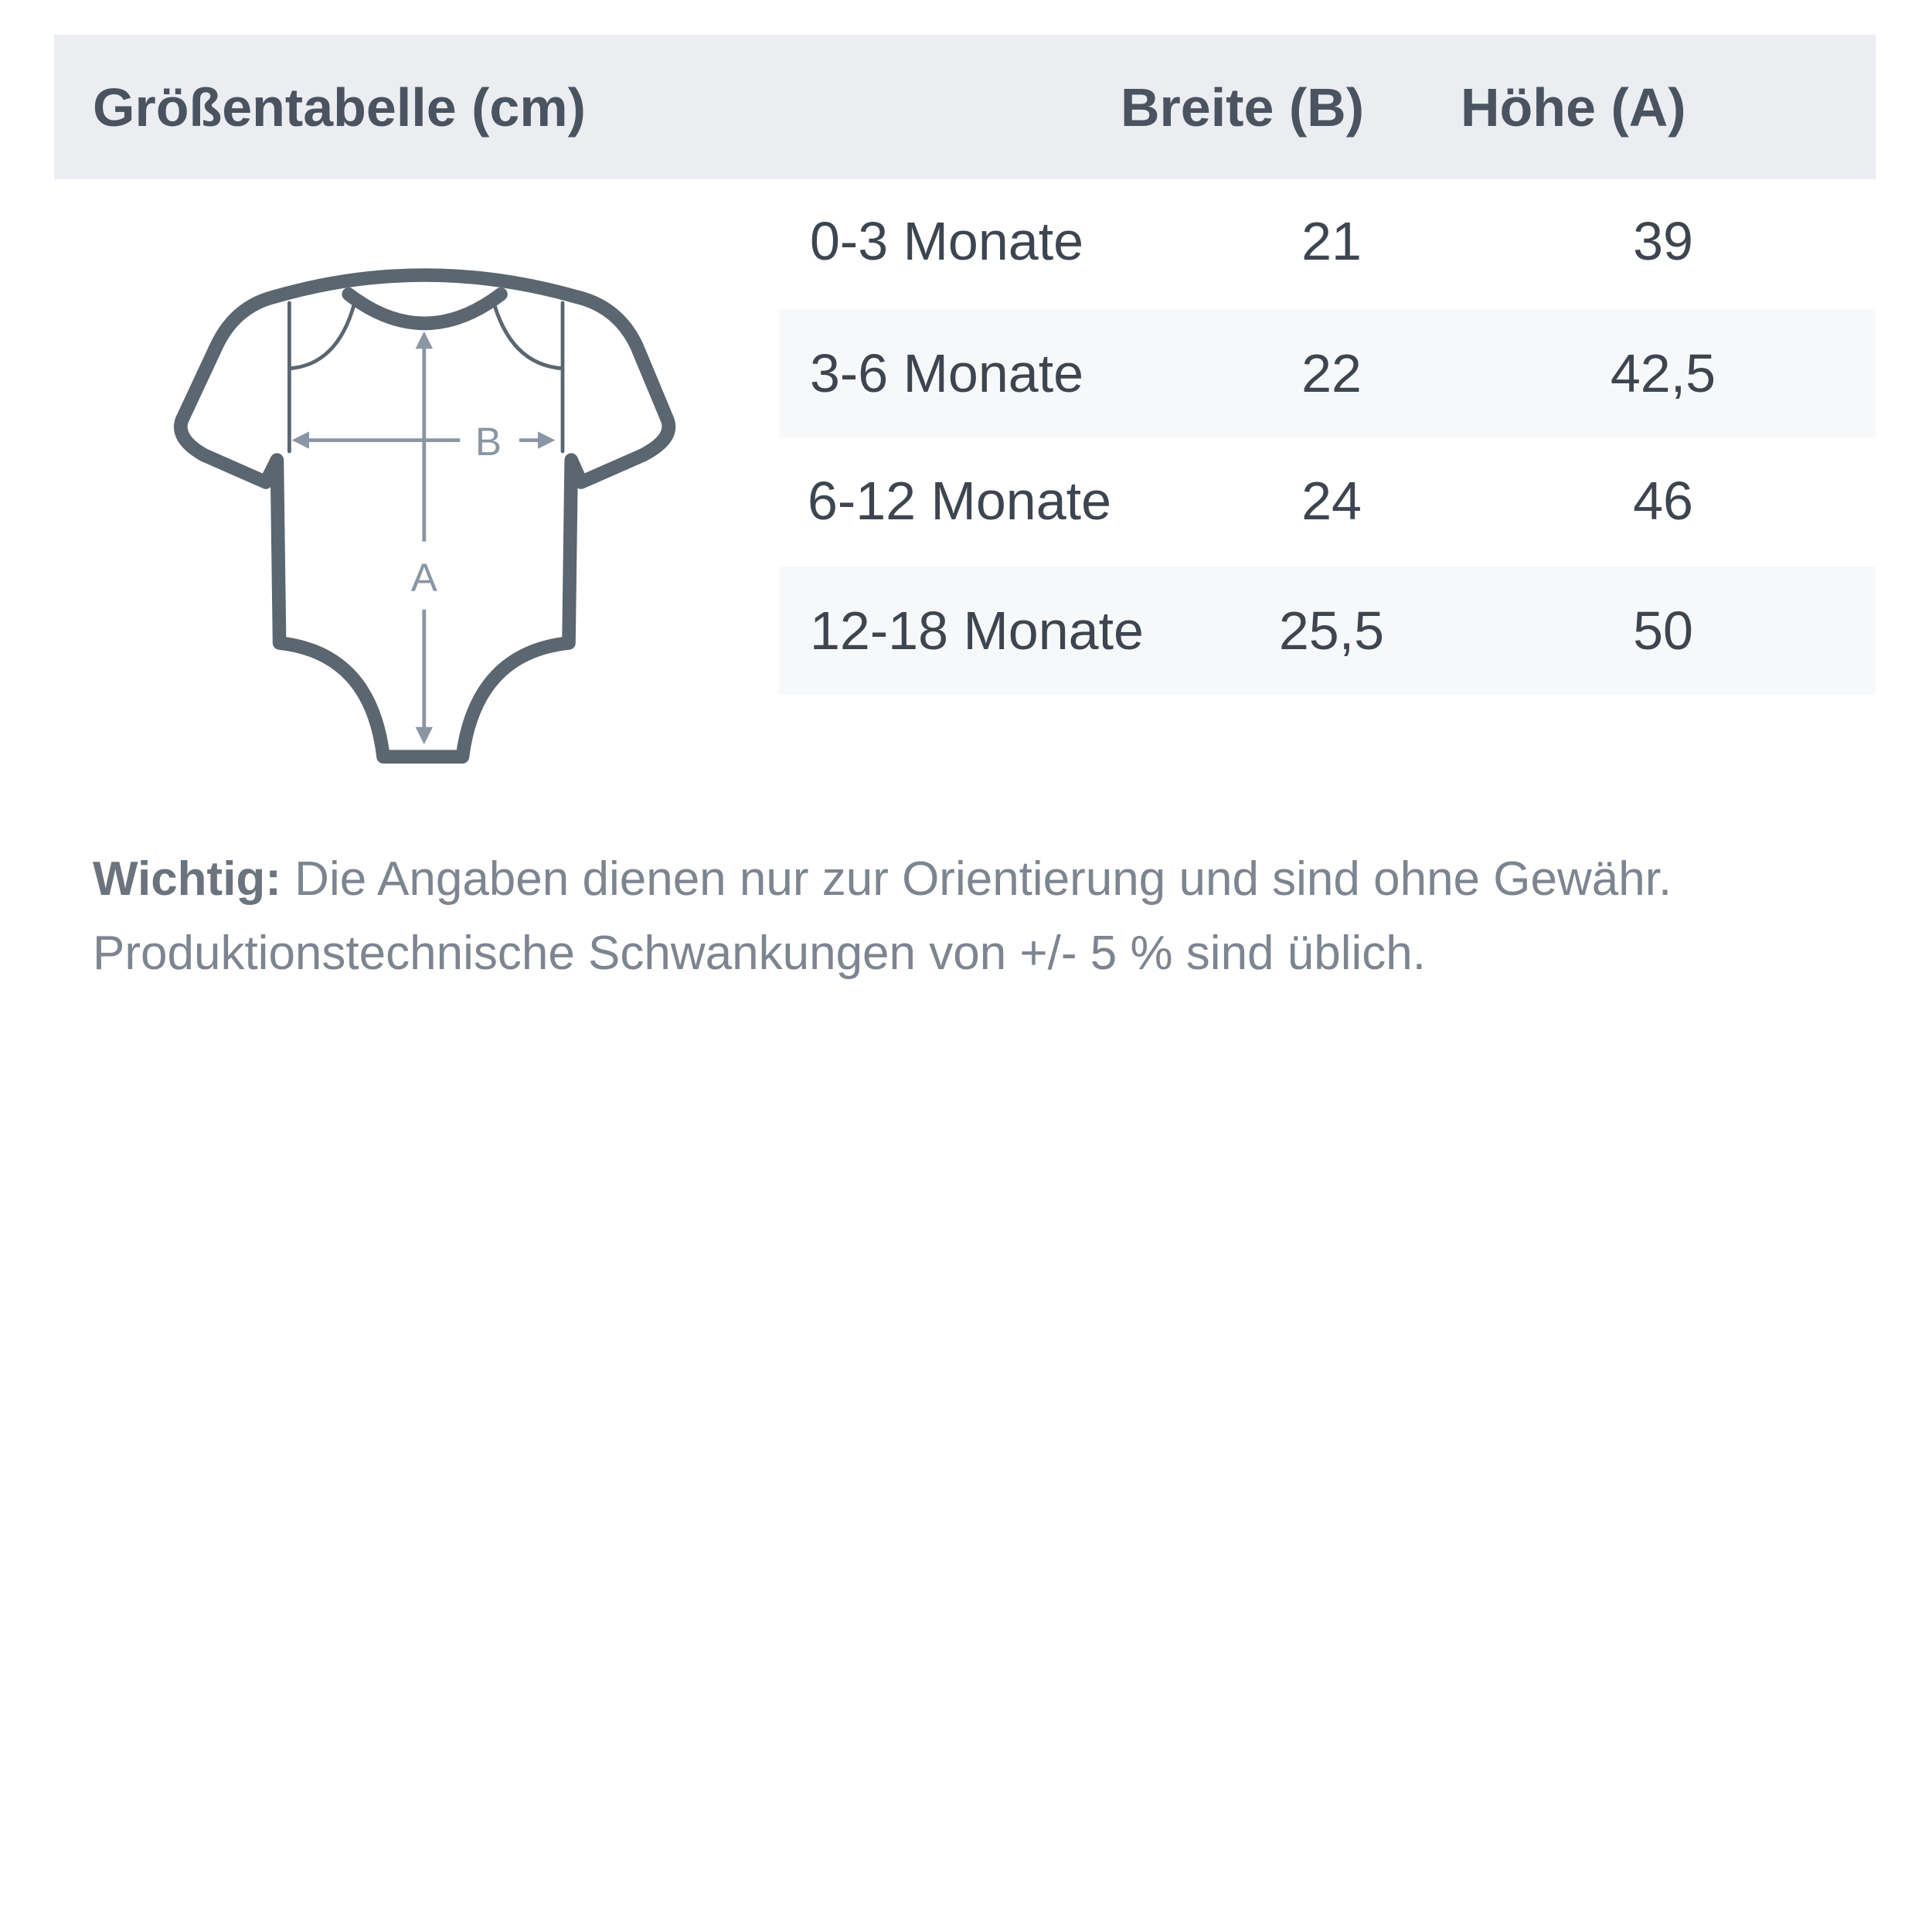  What do you see at coordinates (977, 631) in the screenshot?
I see `size-label: 12-18 Monate` at bounding box center [977, 631].